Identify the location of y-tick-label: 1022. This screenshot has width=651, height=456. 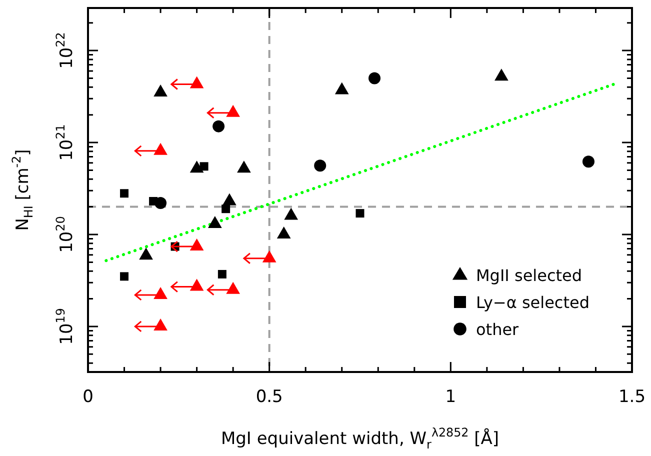
(65, 50).